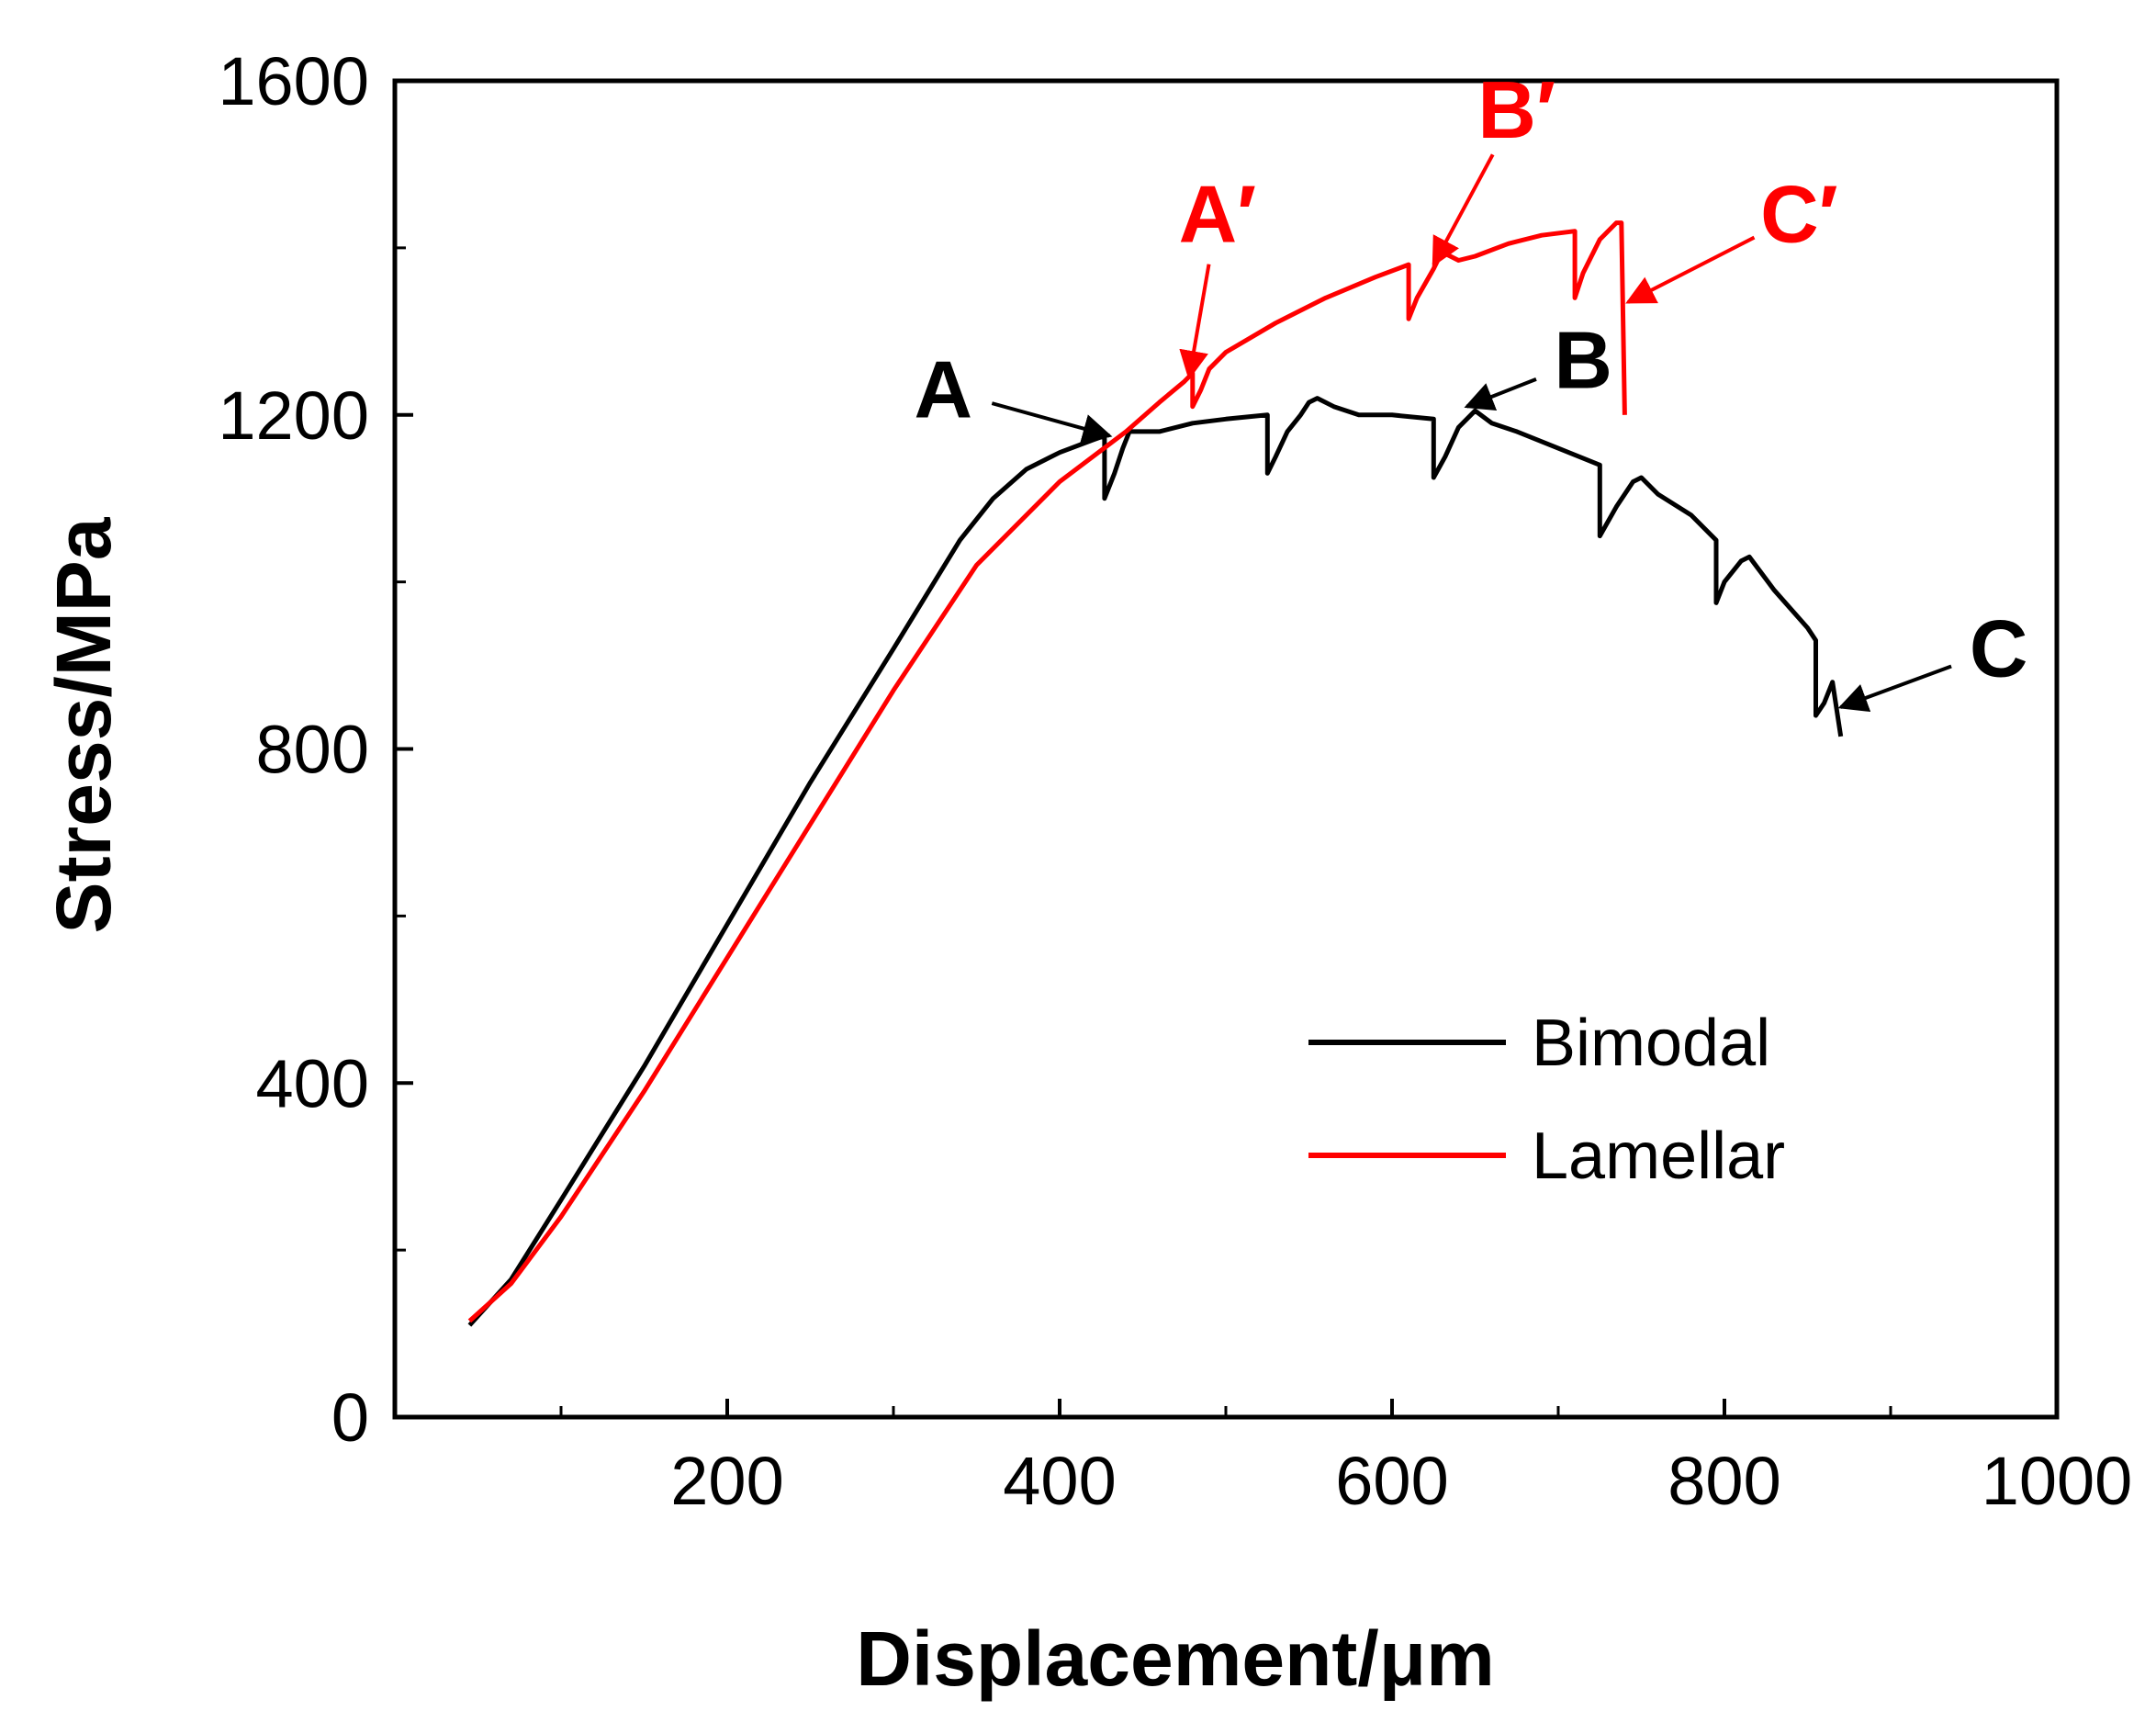 The image size is (2156, 1722). Describe the element at coordinates (293, 415) in the screenshot. I see `y-tick-label: 1200` at that location.